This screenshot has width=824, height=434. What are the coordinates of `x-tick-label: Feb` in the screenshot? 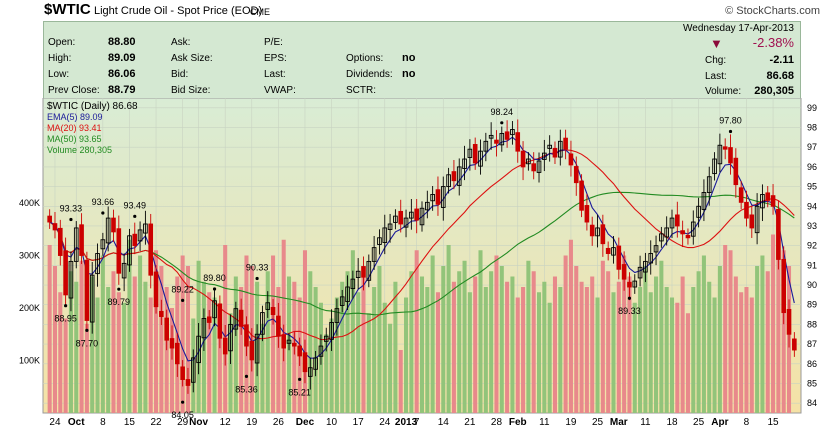 It's located at (518, 422).